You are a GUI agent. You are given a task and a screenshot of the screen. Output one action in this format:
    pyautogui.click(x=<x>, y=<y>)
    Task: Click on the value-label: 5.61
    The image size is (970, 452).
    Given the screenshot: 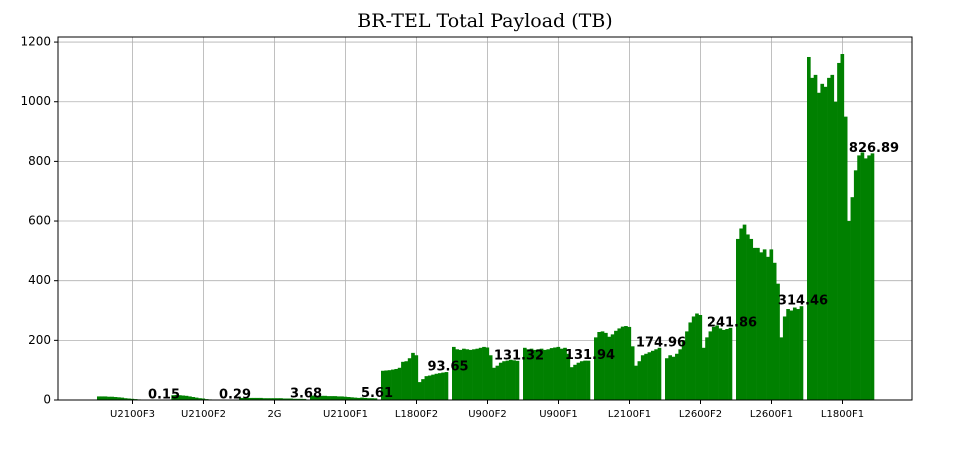 What is the action you would take?
    pyautogui.click(x=377, y=393)
    